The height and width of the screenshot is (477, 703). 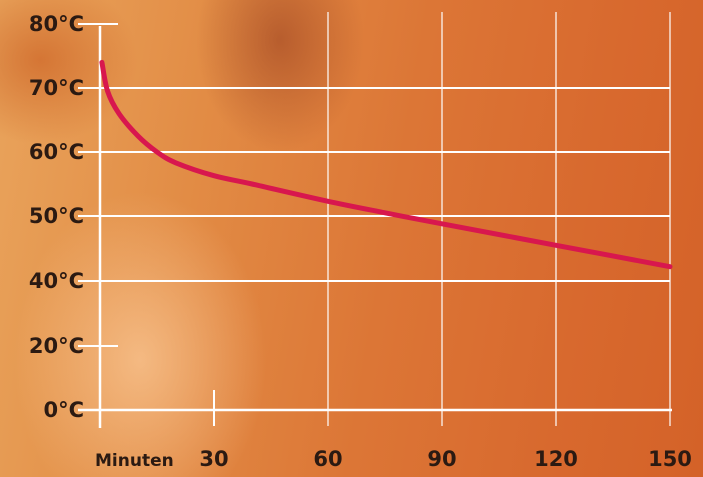 What do you see at coordinates (56, 152) in the screenshot?
I see `y-tick-label: 60°C` at bounding box center [56, 152].